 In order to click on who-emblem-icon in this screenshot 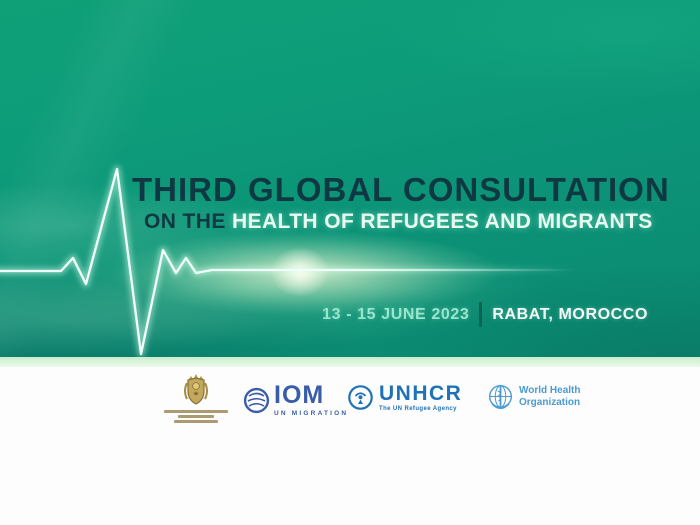, I will do `click(500, 396)`.